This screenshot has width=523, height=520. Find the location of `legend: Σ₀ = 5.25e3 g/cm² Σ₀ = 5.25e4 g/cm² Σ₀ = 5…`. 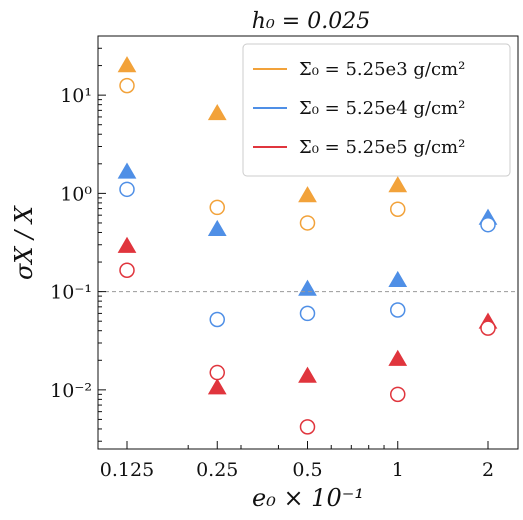

legend: Σ₀ = 5.25e3 g/cm² Σ₀ = 5.25e4 g/cm² Σ₀ = 5… is located at coordinates (376, 110).